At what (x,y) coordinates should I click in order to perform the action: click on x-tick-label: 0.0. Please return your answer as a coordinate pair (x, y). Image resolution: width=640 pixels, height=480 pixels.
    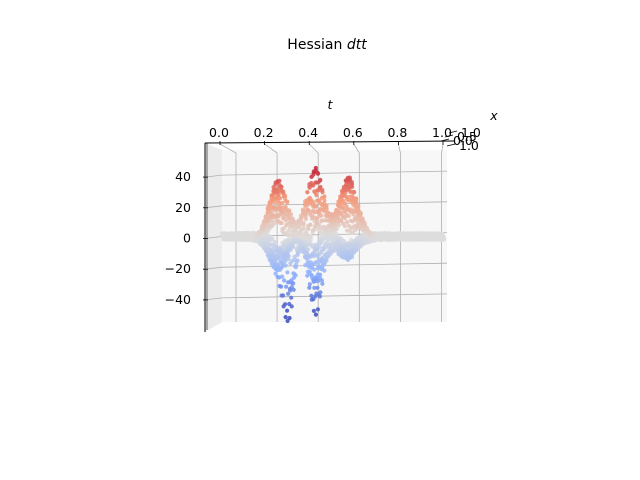
    Looking at the image, I should click on (463, 140).